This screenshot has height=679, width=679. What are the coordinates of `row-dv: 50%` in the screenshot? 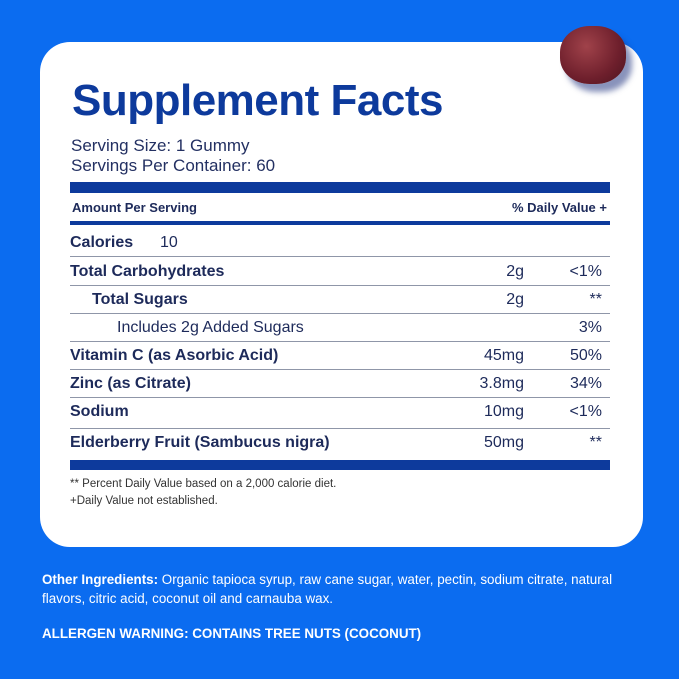 It's located at (585, 355).